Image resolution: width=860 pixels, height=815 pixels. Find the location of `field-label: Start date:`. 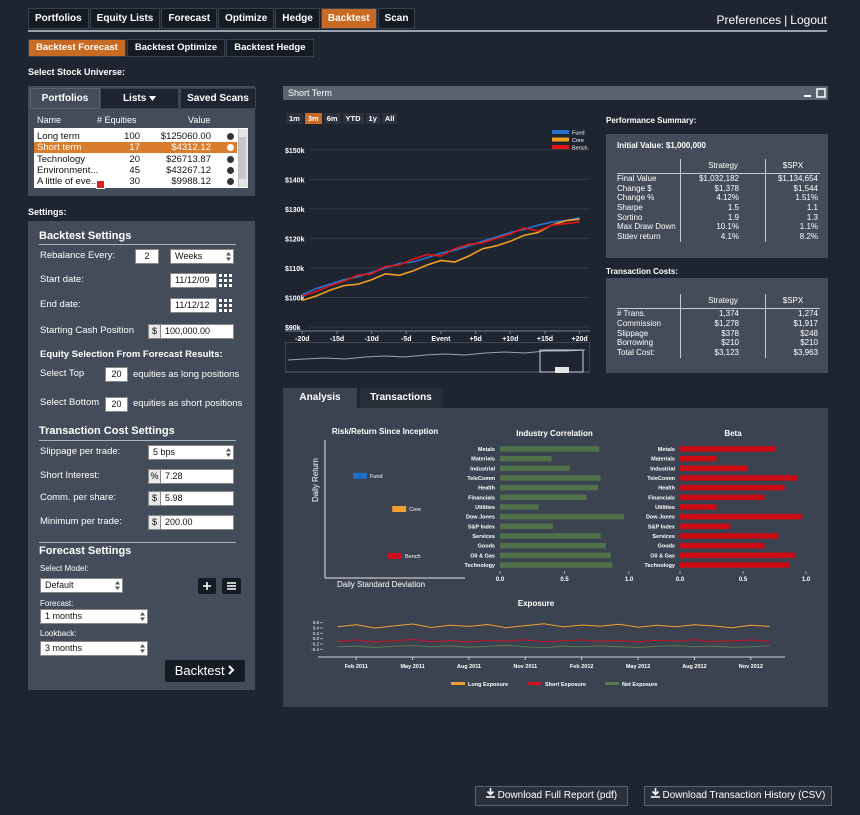

field-label: Start date: is located at coordinates (62, 279).